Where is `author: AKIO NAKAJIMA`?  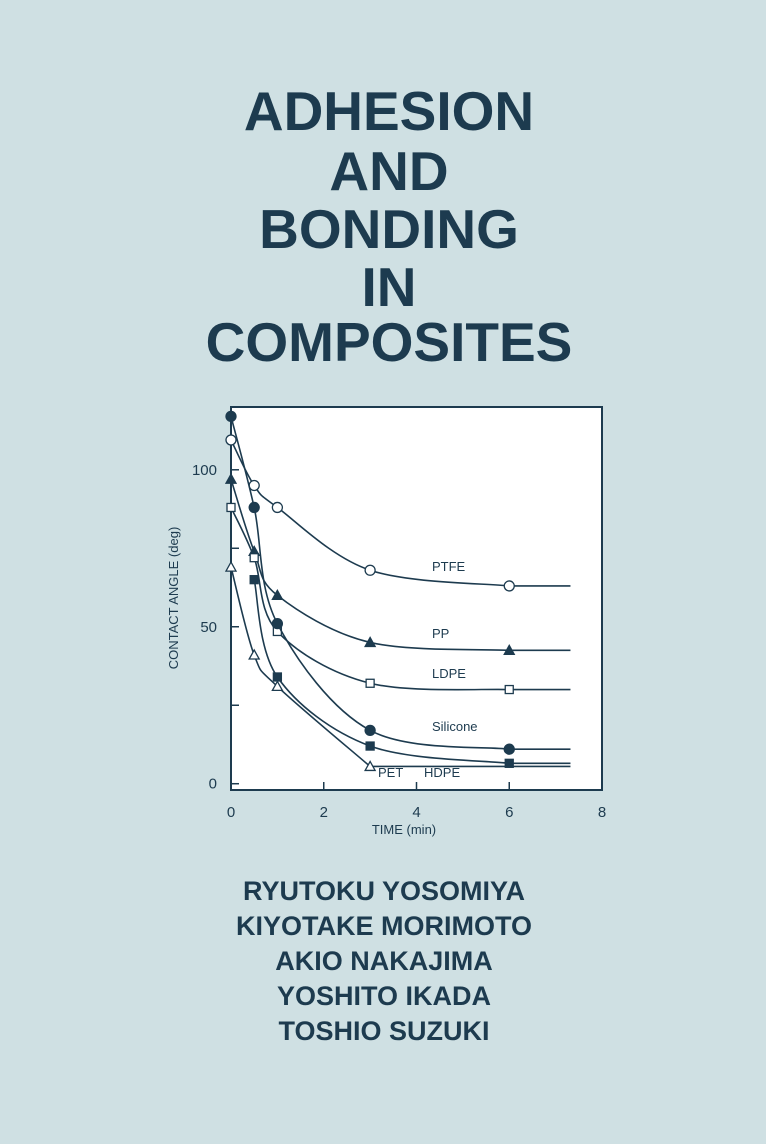
author: AKIO NAKAJIMA is located at coordinates (384, 961).